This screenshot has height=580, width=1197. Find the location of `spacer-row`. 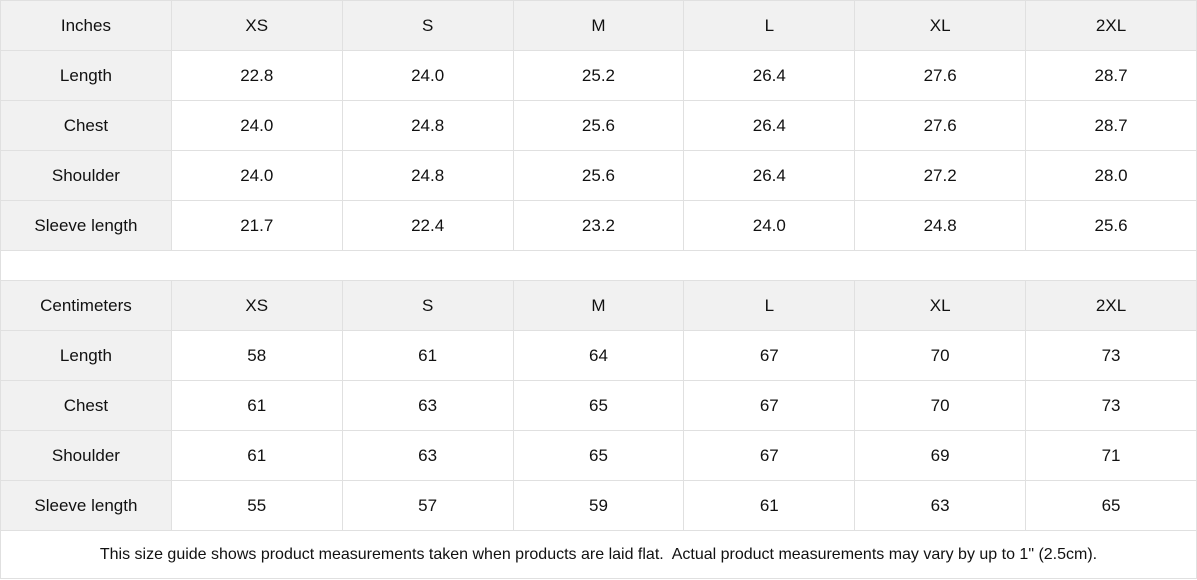

spacer-row is located at coordinates (598, 265).